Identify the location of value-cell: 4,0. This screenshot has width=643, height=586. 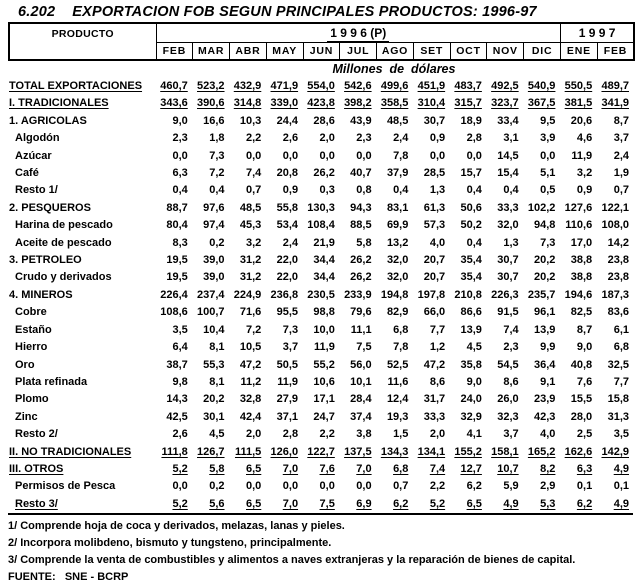
(437, 242).